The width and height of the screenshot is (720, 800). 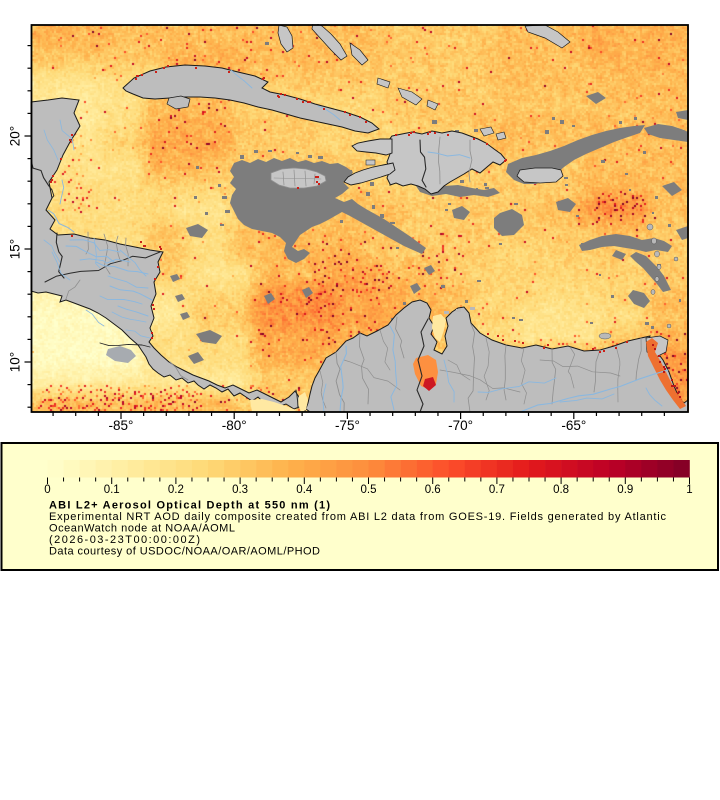 I want to click on svg-text: 0.8, so click(x=561, y=490).